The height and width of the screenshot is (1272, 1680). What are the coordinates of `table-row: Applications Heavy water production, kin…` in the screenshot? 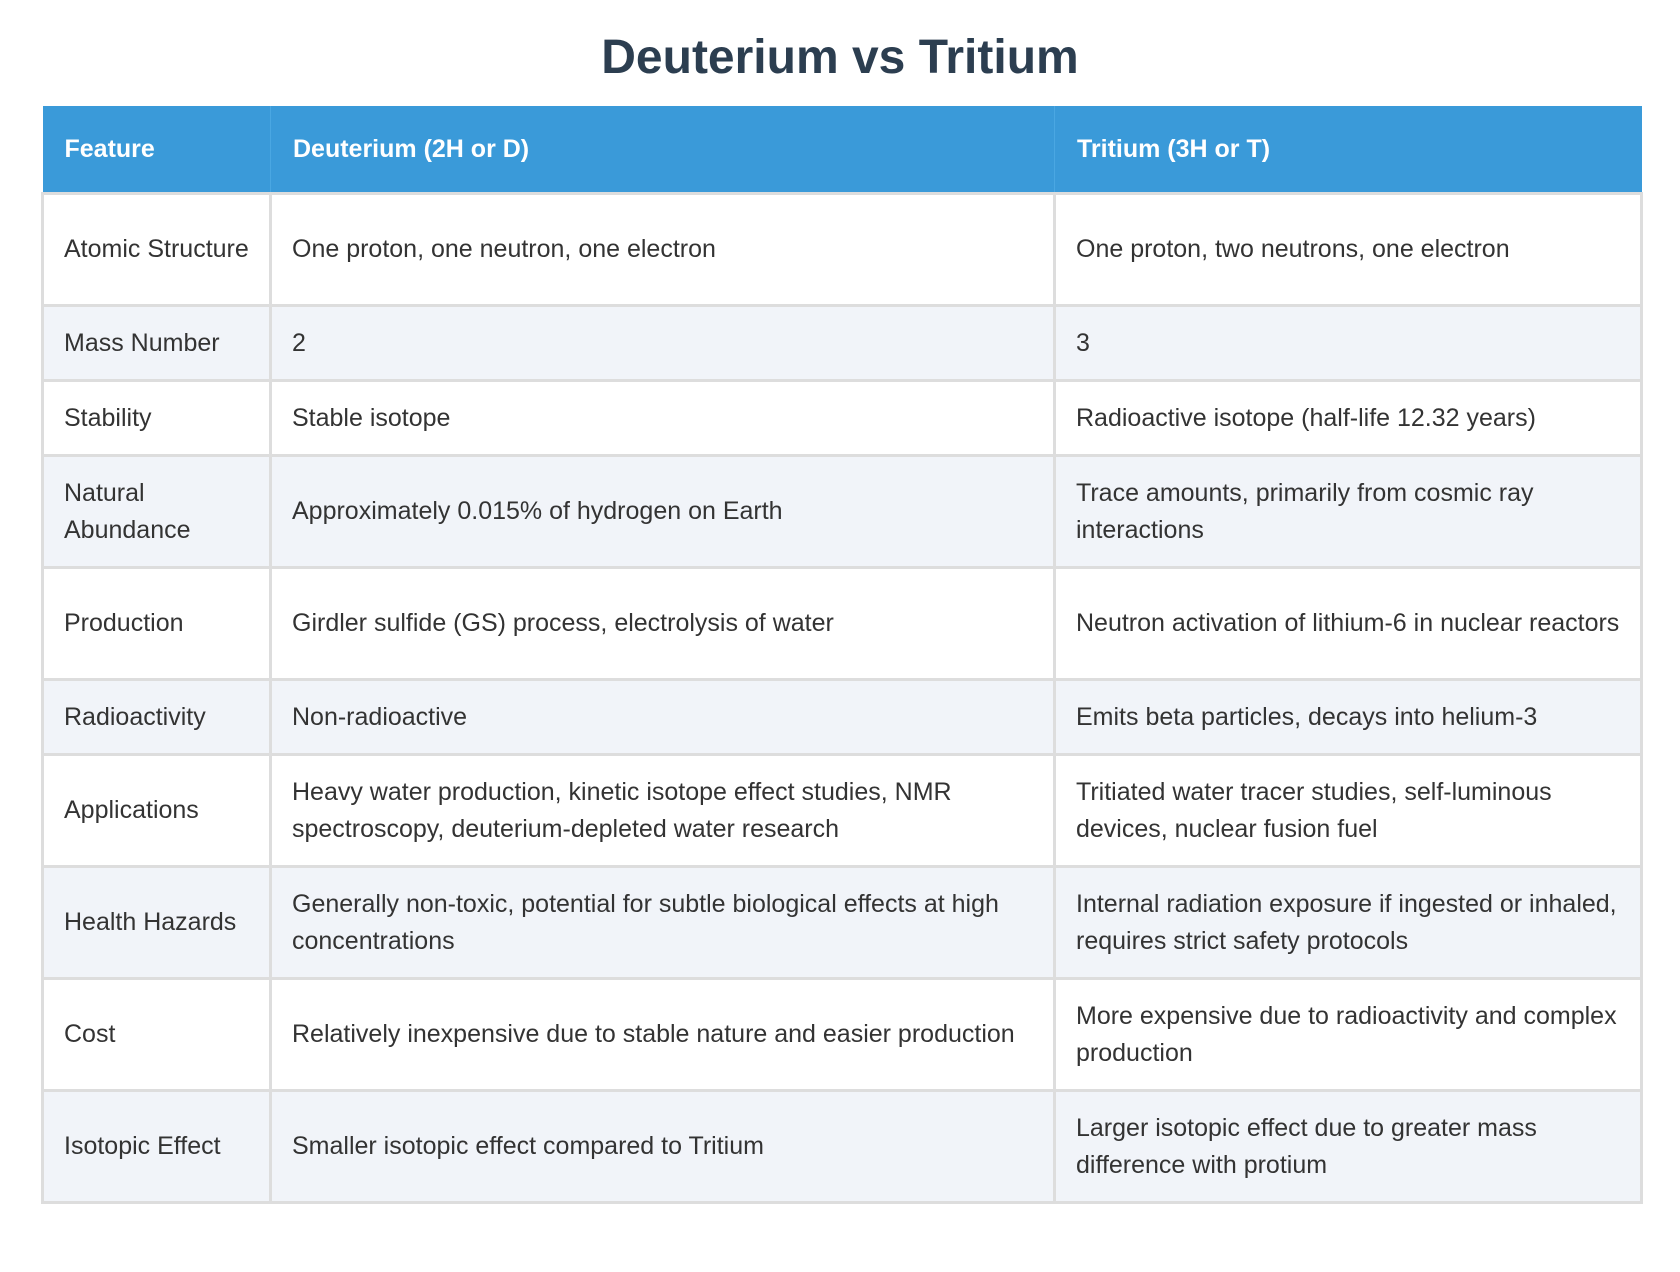 It's located at (842, 810).